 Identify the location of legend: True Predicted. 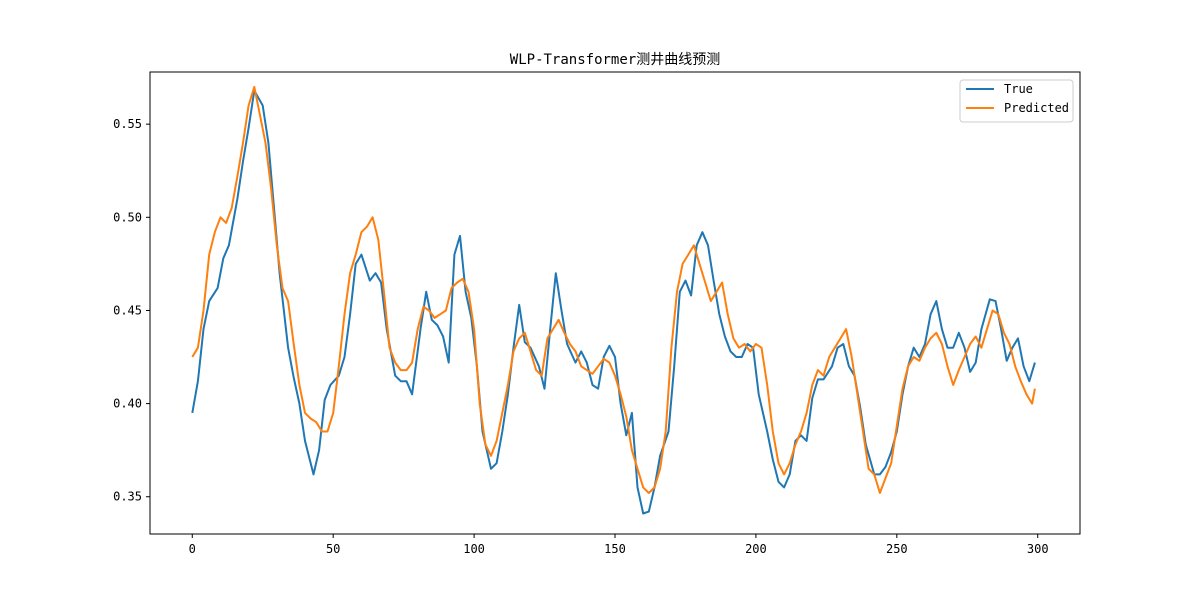
(1016, 101).